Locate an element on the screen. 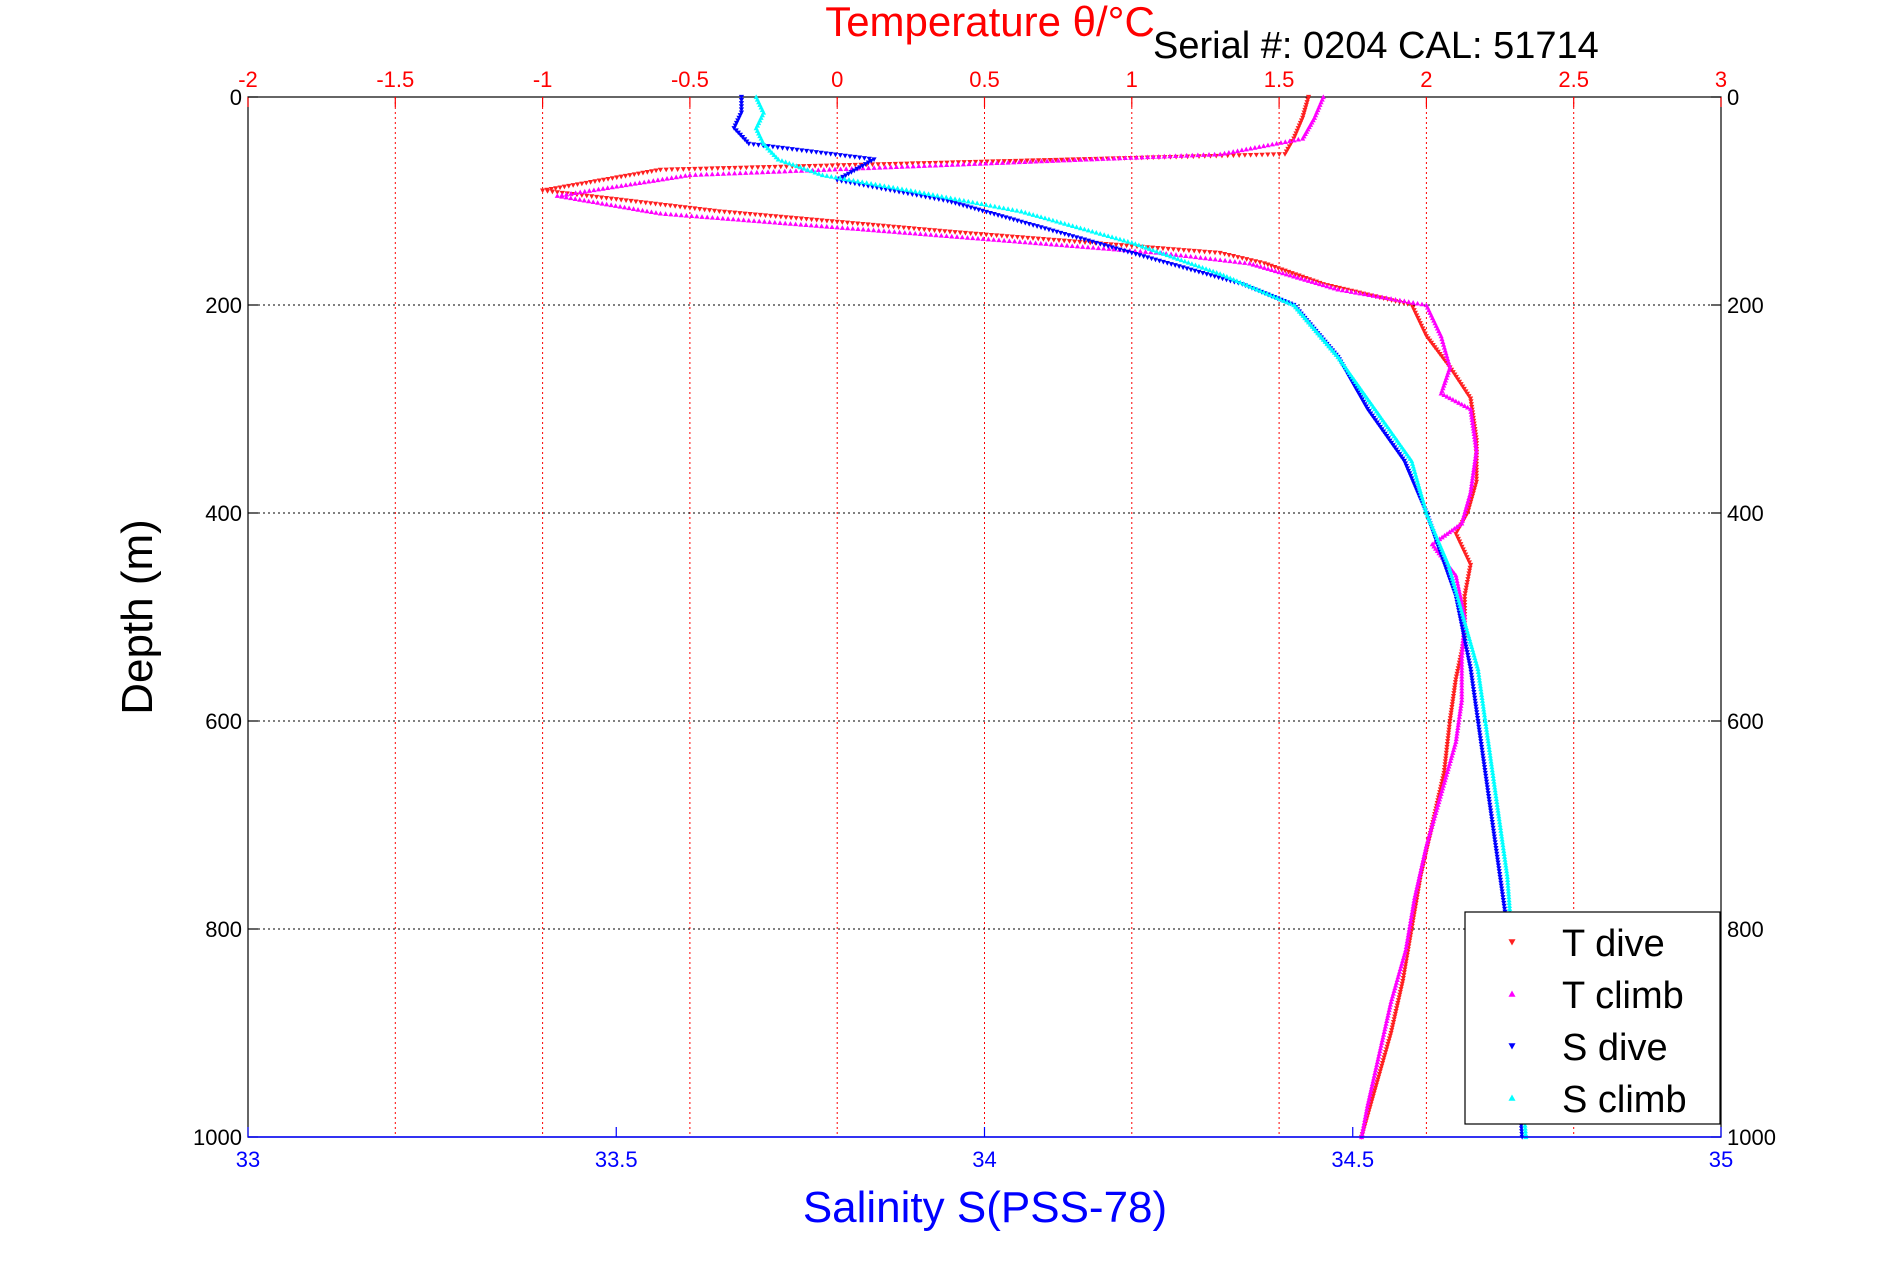  top-tick-label: 2 is located at coordinates (1426, 79).